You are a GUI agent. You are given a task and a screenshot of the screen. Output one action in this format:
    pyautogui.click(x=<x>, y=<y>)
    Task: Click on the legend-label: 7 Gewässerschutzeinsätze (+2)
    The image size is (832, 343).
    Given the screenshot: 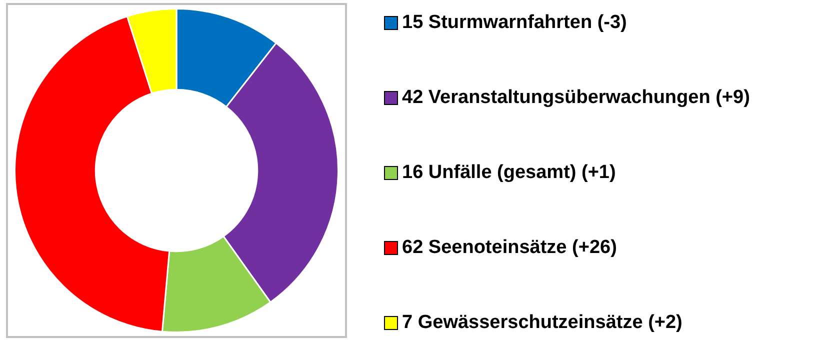 What is the action you would take?
    pyautogui.click(x=542, y=323)
    